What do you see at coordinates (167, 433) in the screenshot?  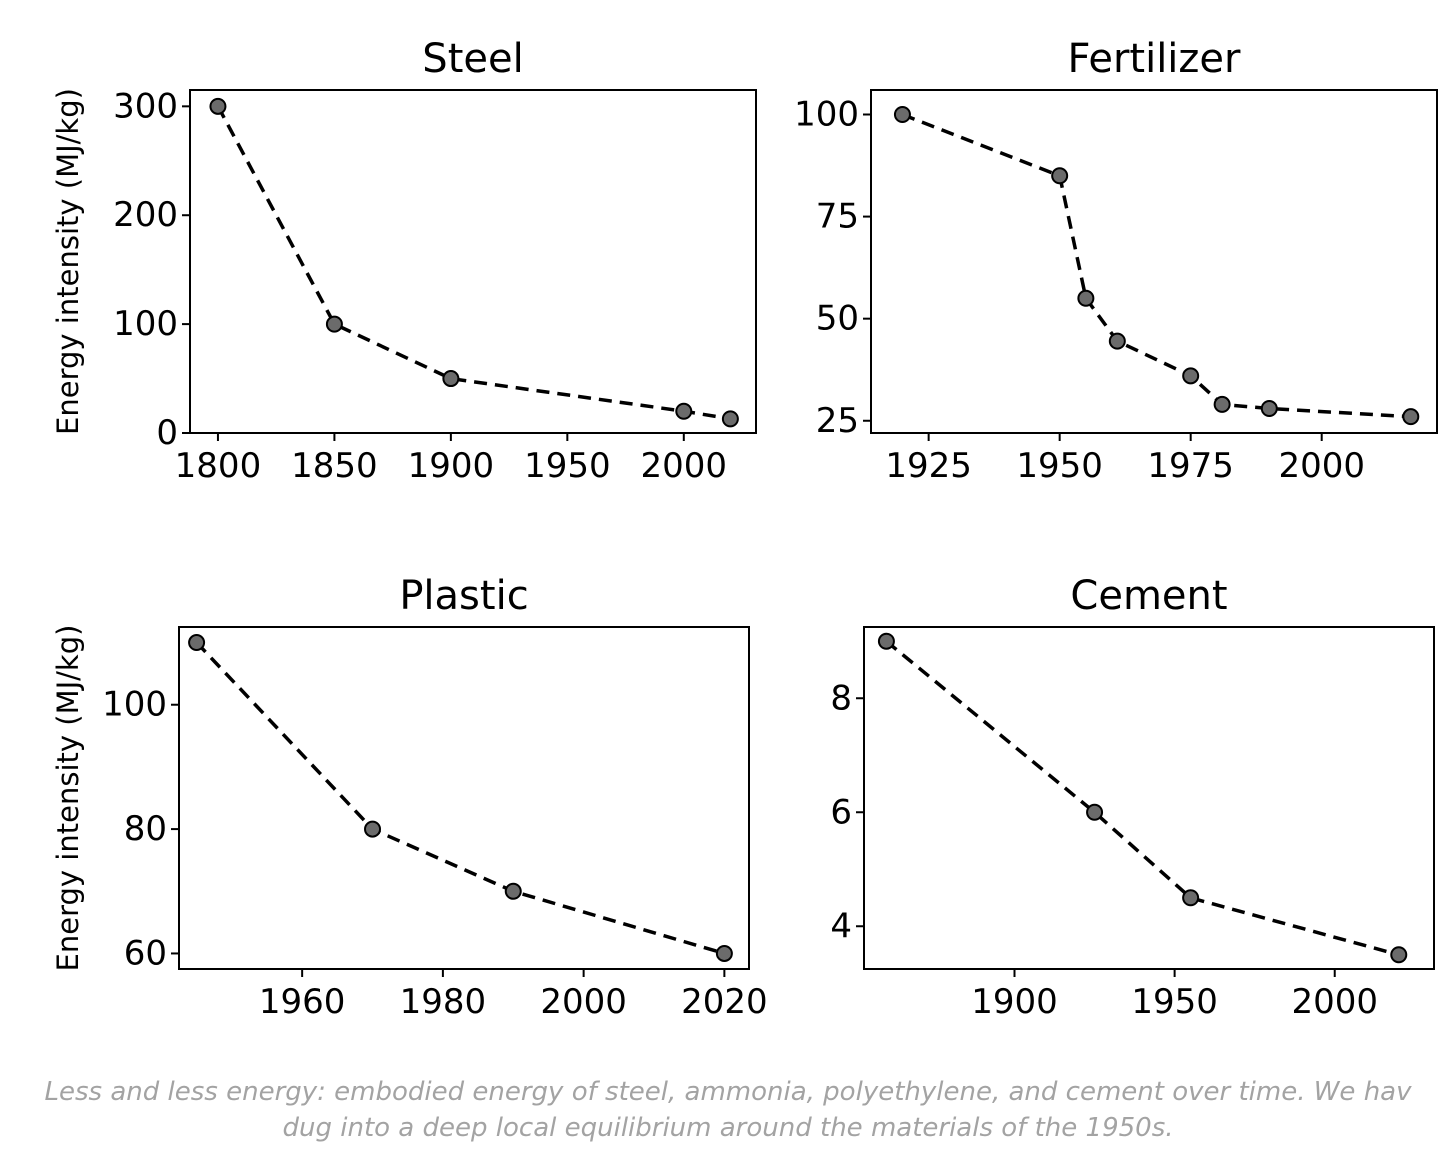 I see `chart-0-ytick-label-0: 0` at bounding box center [167, 433].